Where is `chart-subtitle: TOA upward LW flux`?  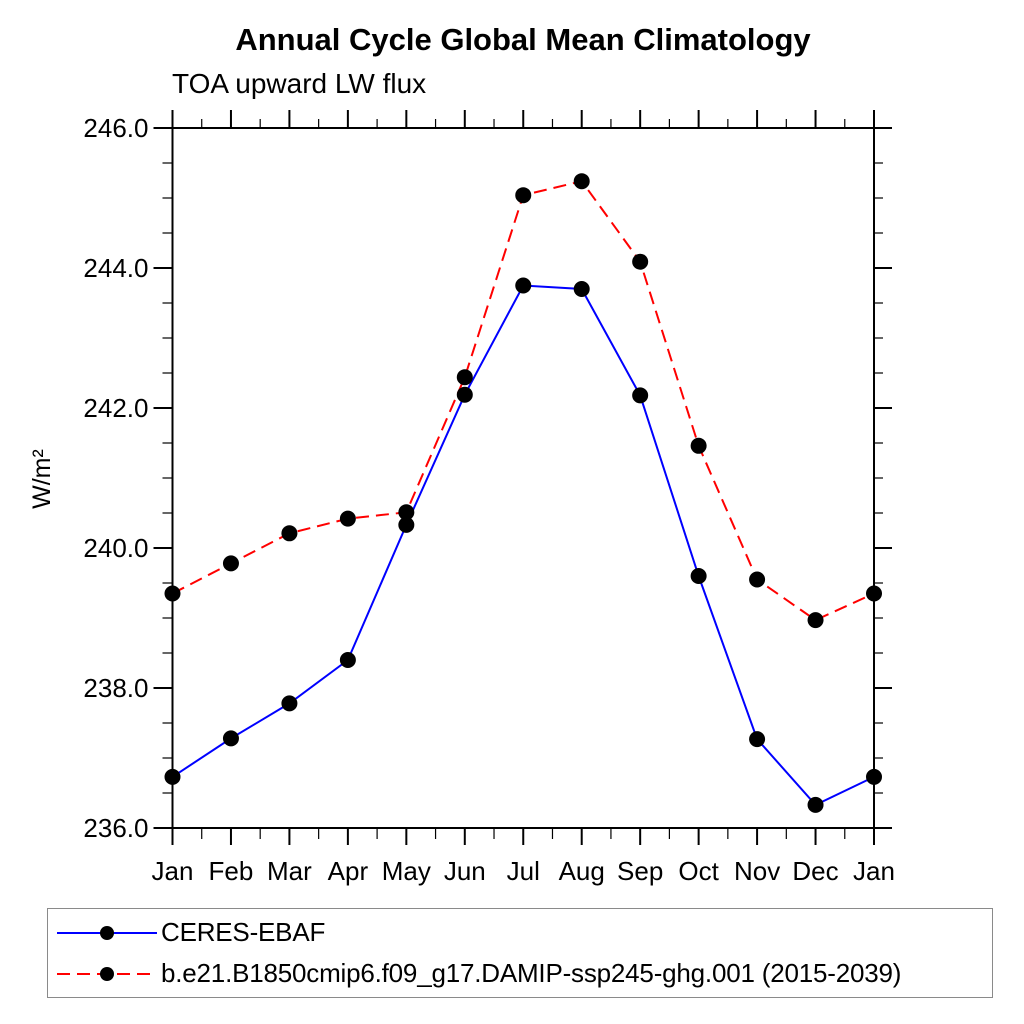
chart-subtitle: TOA upward LW flux is located at coordinates (299, 83).